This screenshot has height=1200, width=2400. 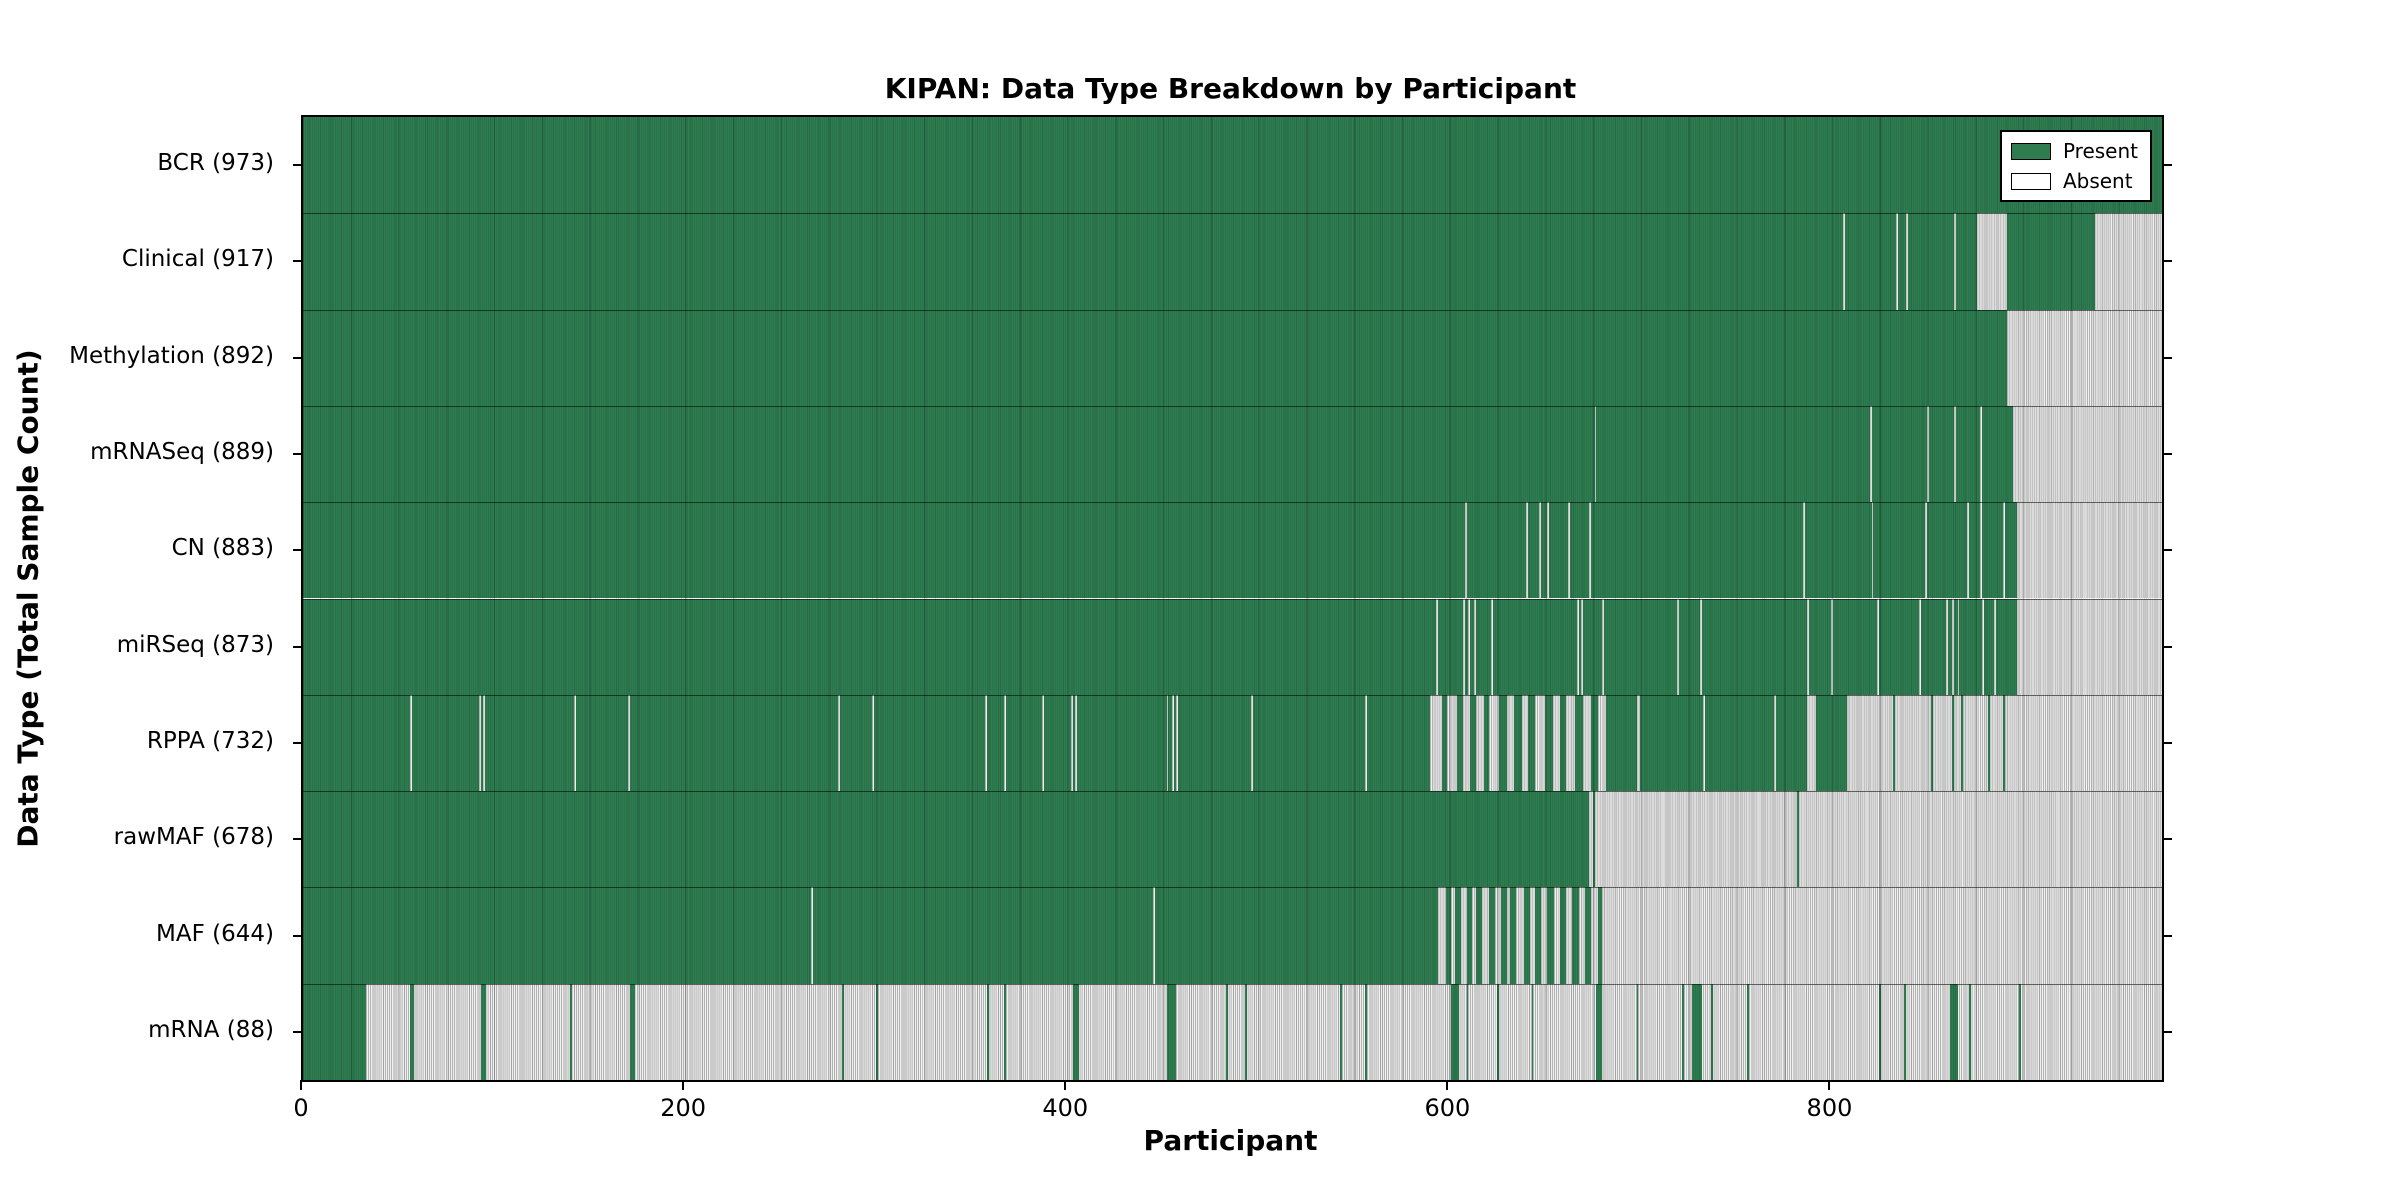 I want to click on ytick-label-Methylation: Methylation (892), so click(x=171, y=355).